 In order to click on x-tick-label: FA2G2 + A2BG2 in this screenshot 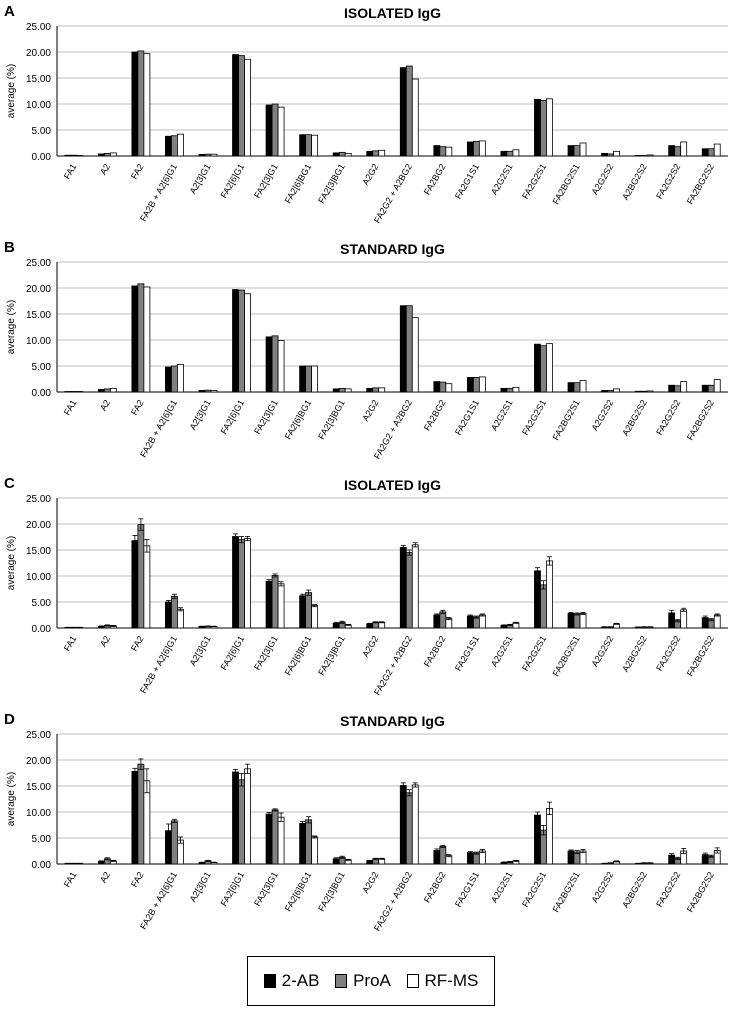, I will do `click(393, 429)`.